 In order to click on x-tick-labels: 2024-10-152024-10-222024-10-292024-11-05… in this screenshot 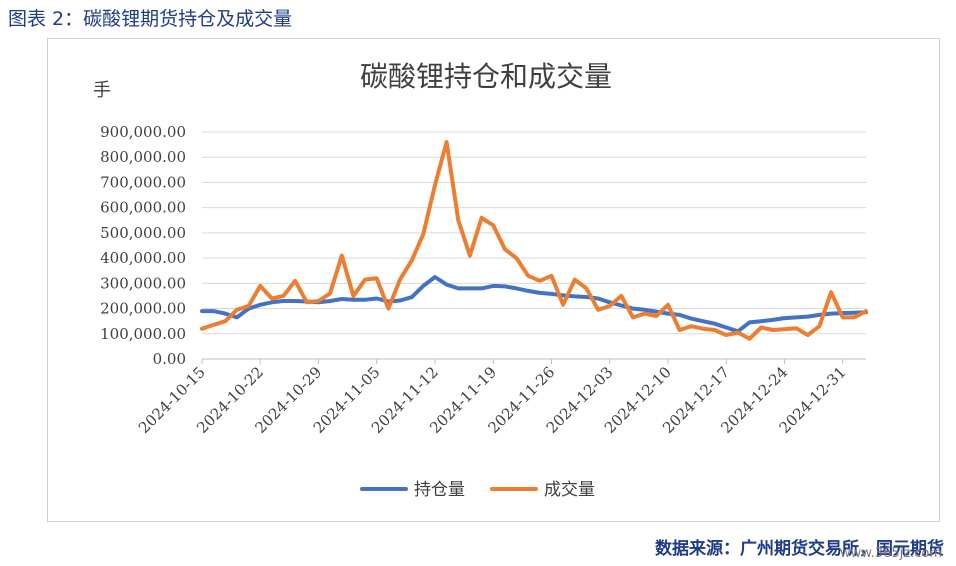, I will do `click(492, 398)`.